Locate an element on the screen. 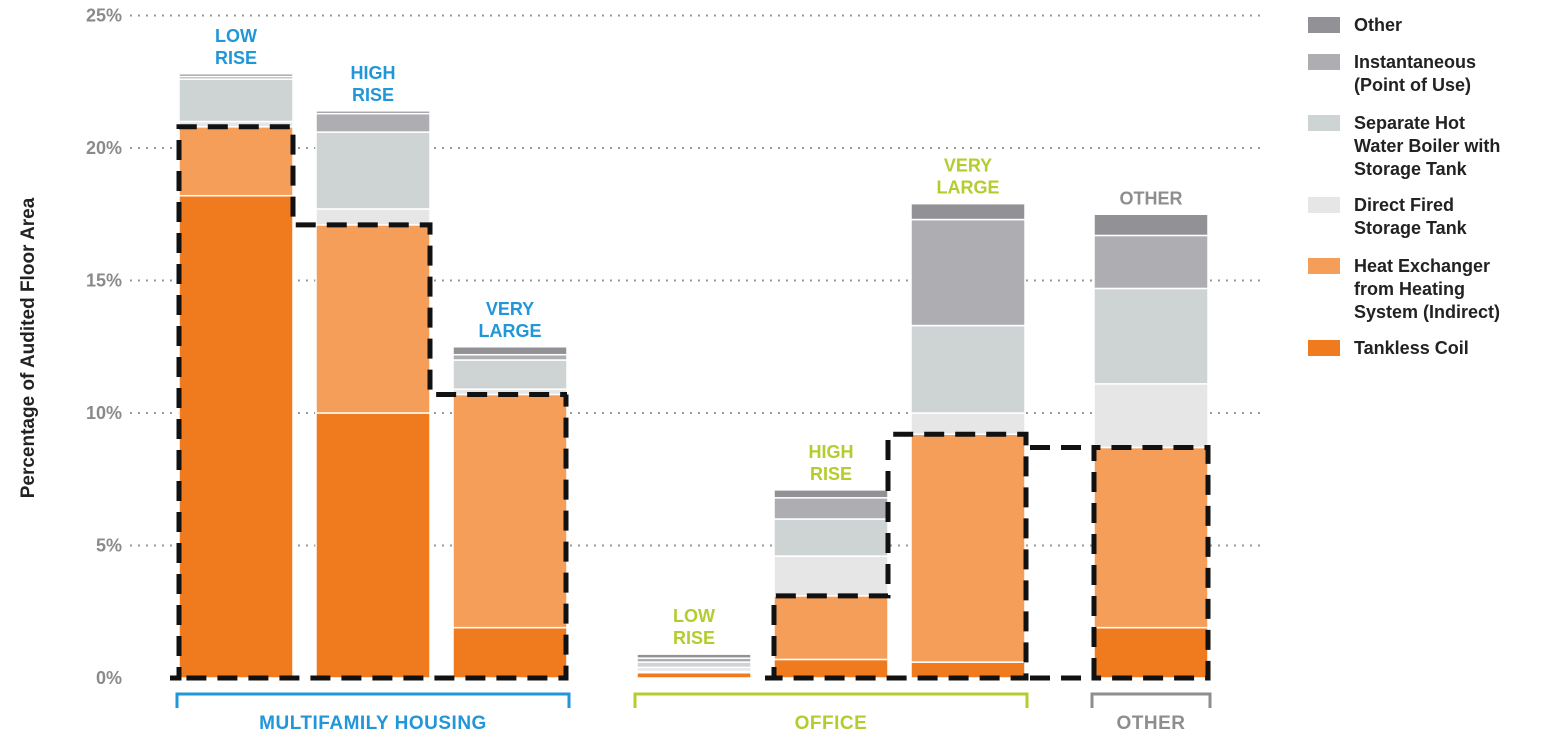 Image resolution: width=1559 pixels, height=734 pixels. legend-label: (Point of Use) is located at coordinates (1412, 85).